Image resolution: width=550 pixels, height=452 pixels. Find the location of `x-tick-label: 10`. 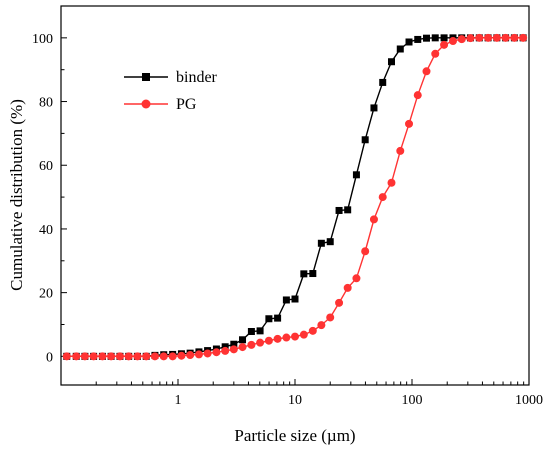

x-tick-label: 10 is located at coordinates (295, 400).